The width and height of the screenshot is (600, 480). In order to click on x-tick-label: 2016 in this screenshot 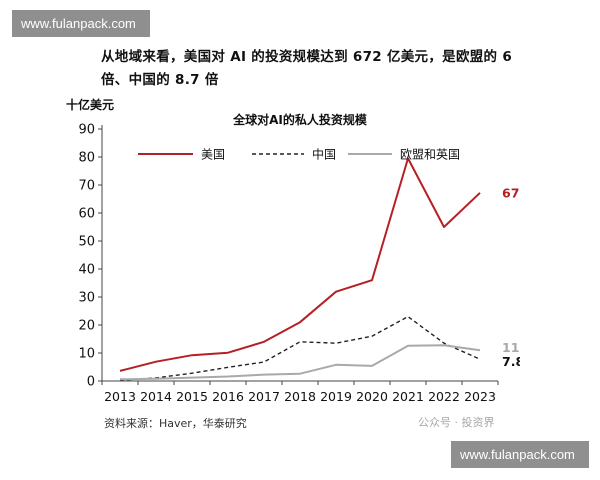, I will do `click(228, 396)`.